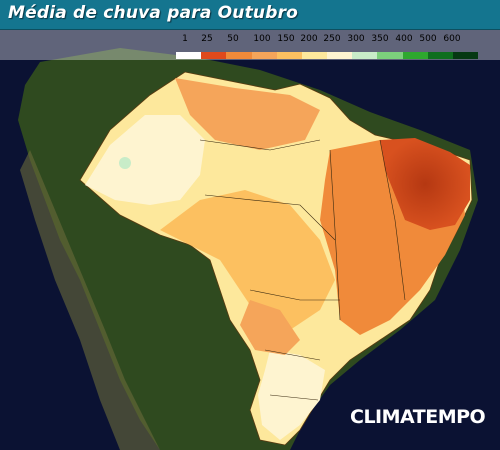  Describe the element at coordinates (286, 39) in the screenshot. I see `legend-label: 150` at that location.